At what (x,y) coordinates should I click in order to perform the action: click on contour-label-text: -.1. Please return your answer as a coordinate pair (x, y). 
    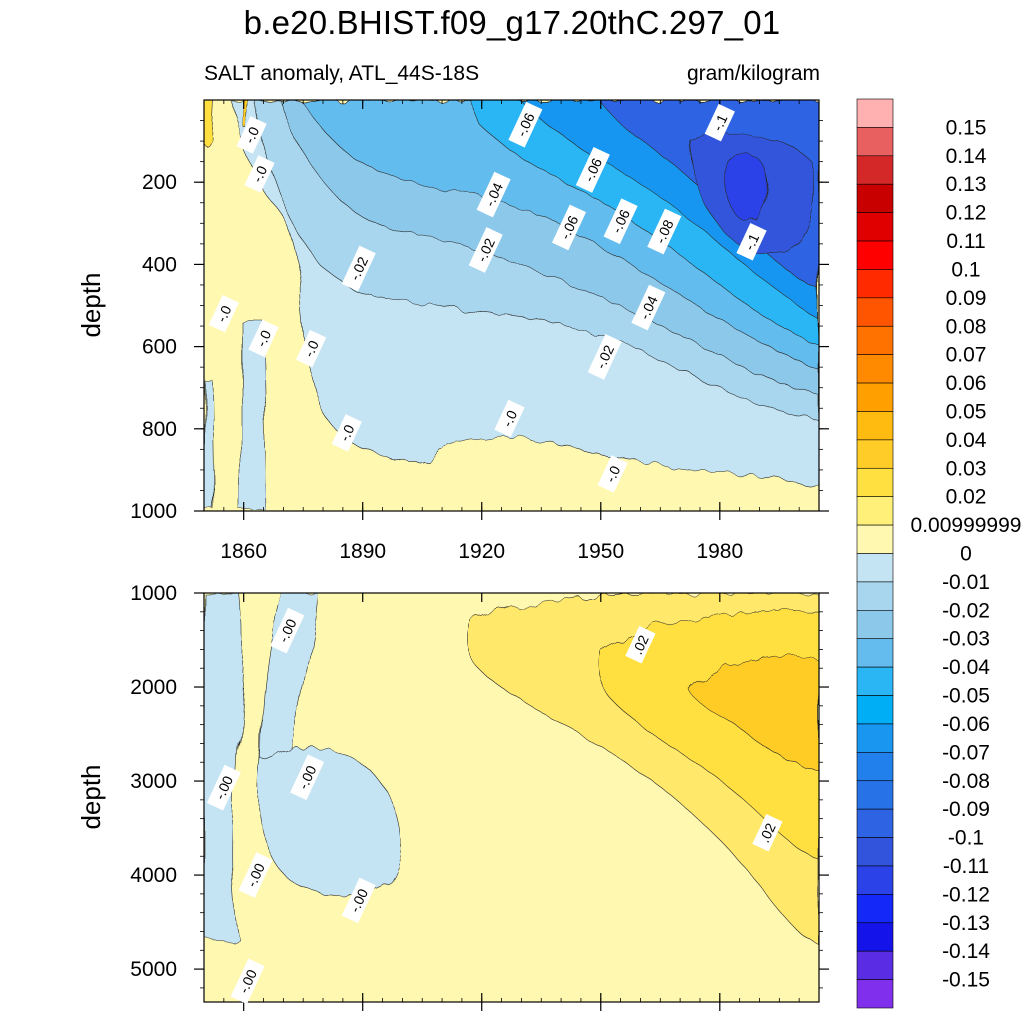
    Looking at the image, I should click on (751, 242).